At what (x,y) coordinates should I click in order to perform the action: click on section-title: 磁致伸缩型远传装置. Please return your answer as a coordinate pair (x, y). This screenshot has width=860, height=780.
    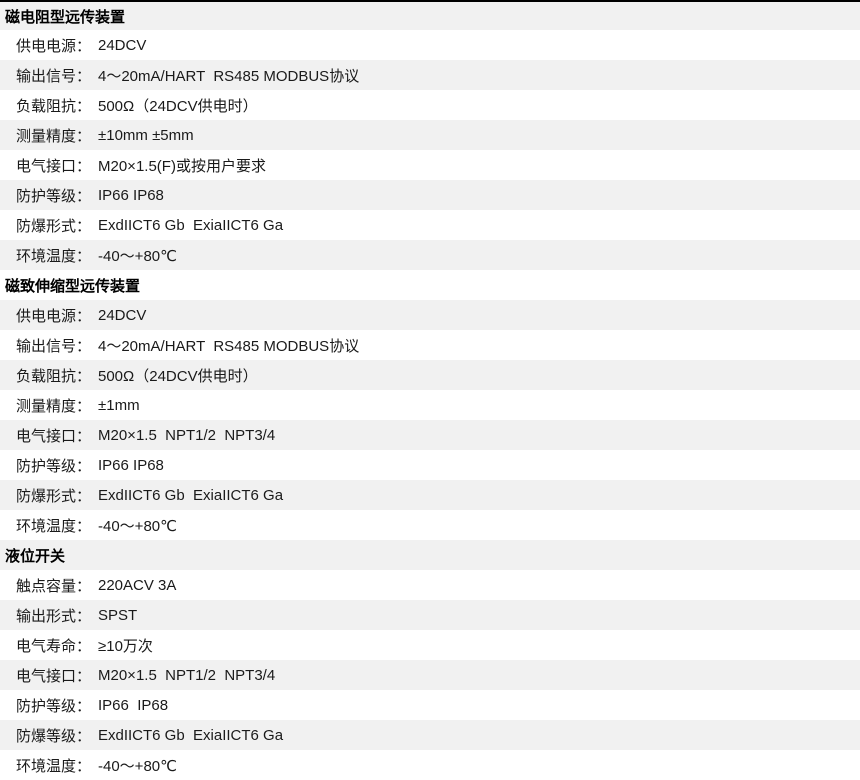
    Looking at the image, I should click on (430, 285).